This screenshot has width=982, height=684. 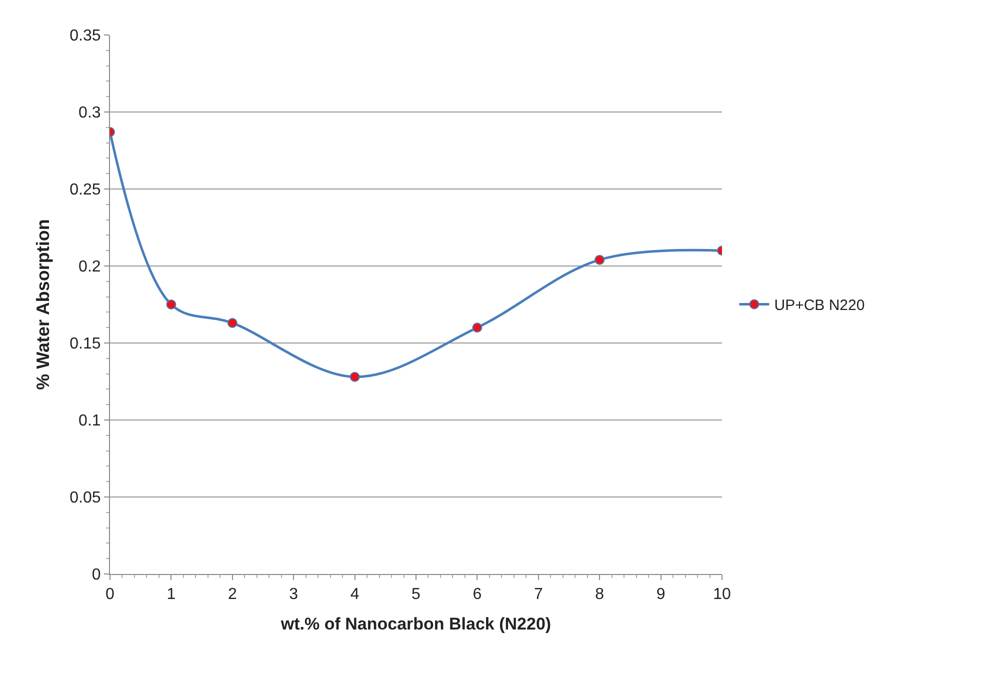 I want to click on y-tick-label: 0.15, so click(x=85, y=344).